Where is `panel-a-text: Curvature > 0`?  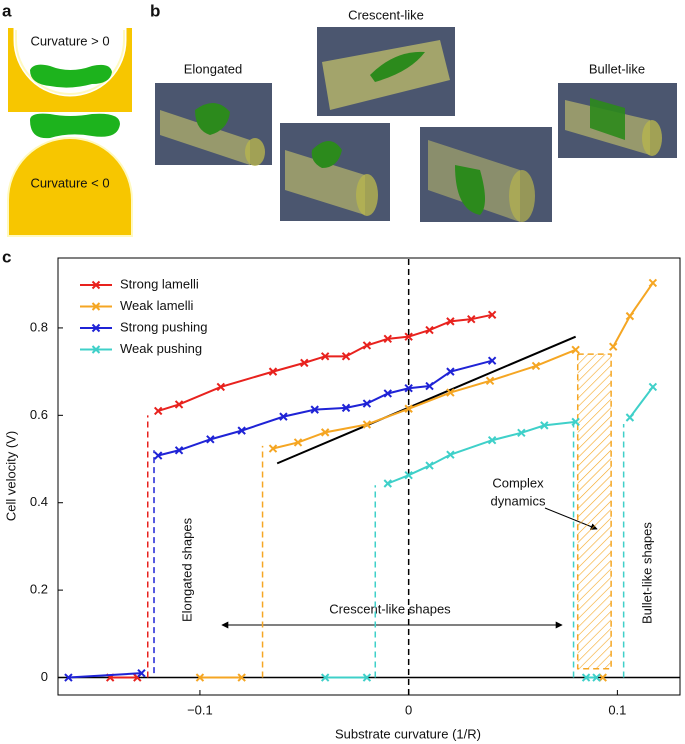 panel-a-text: Curvature > 0 is located at coordinates (69, 40).